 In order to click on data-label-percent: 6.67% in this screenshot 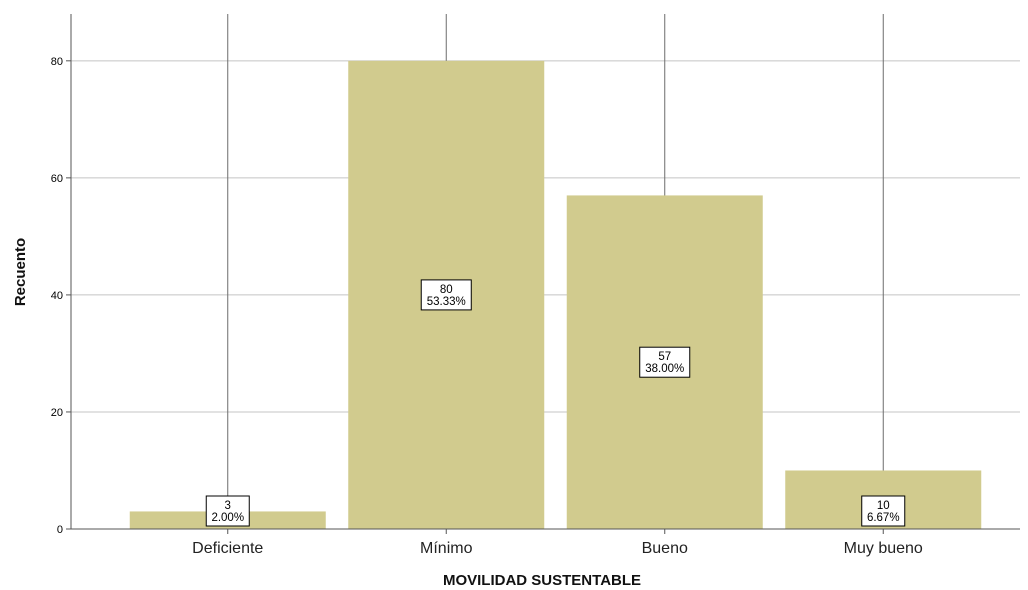, I will do `click(883, 518)`.